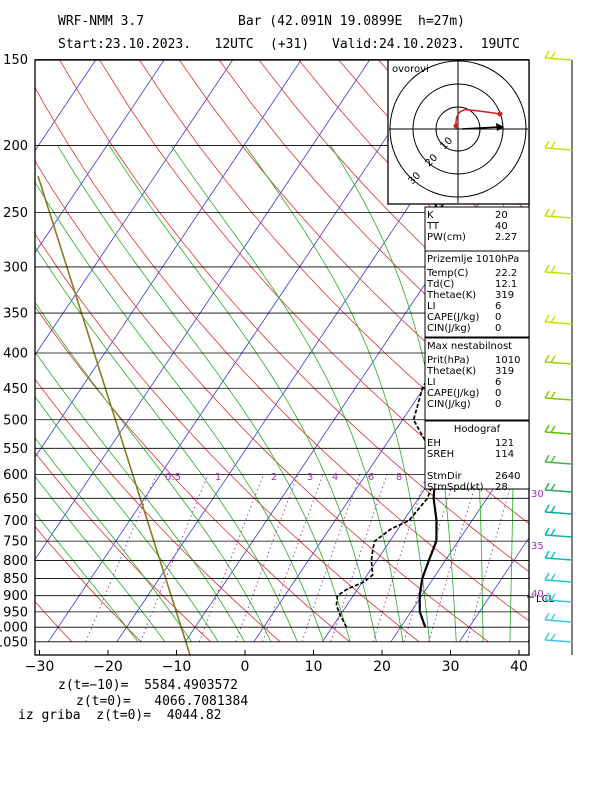  What do you see at coordinates (15, 475) in the screenshot?
I see `pressure-tick-label: 600` at bounding box center [15, 475].